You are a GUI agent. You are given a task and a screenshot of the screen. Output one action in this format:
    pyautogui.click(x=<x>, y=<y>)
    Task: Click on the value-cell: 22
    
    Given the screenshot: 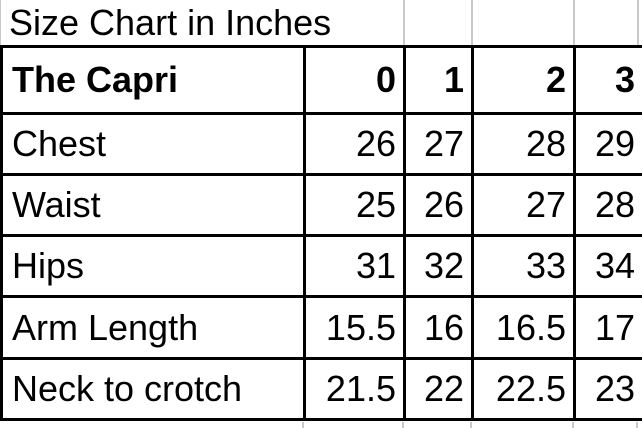 What is the action you would take?
    pyautogui.click(x=438, y=389)
    